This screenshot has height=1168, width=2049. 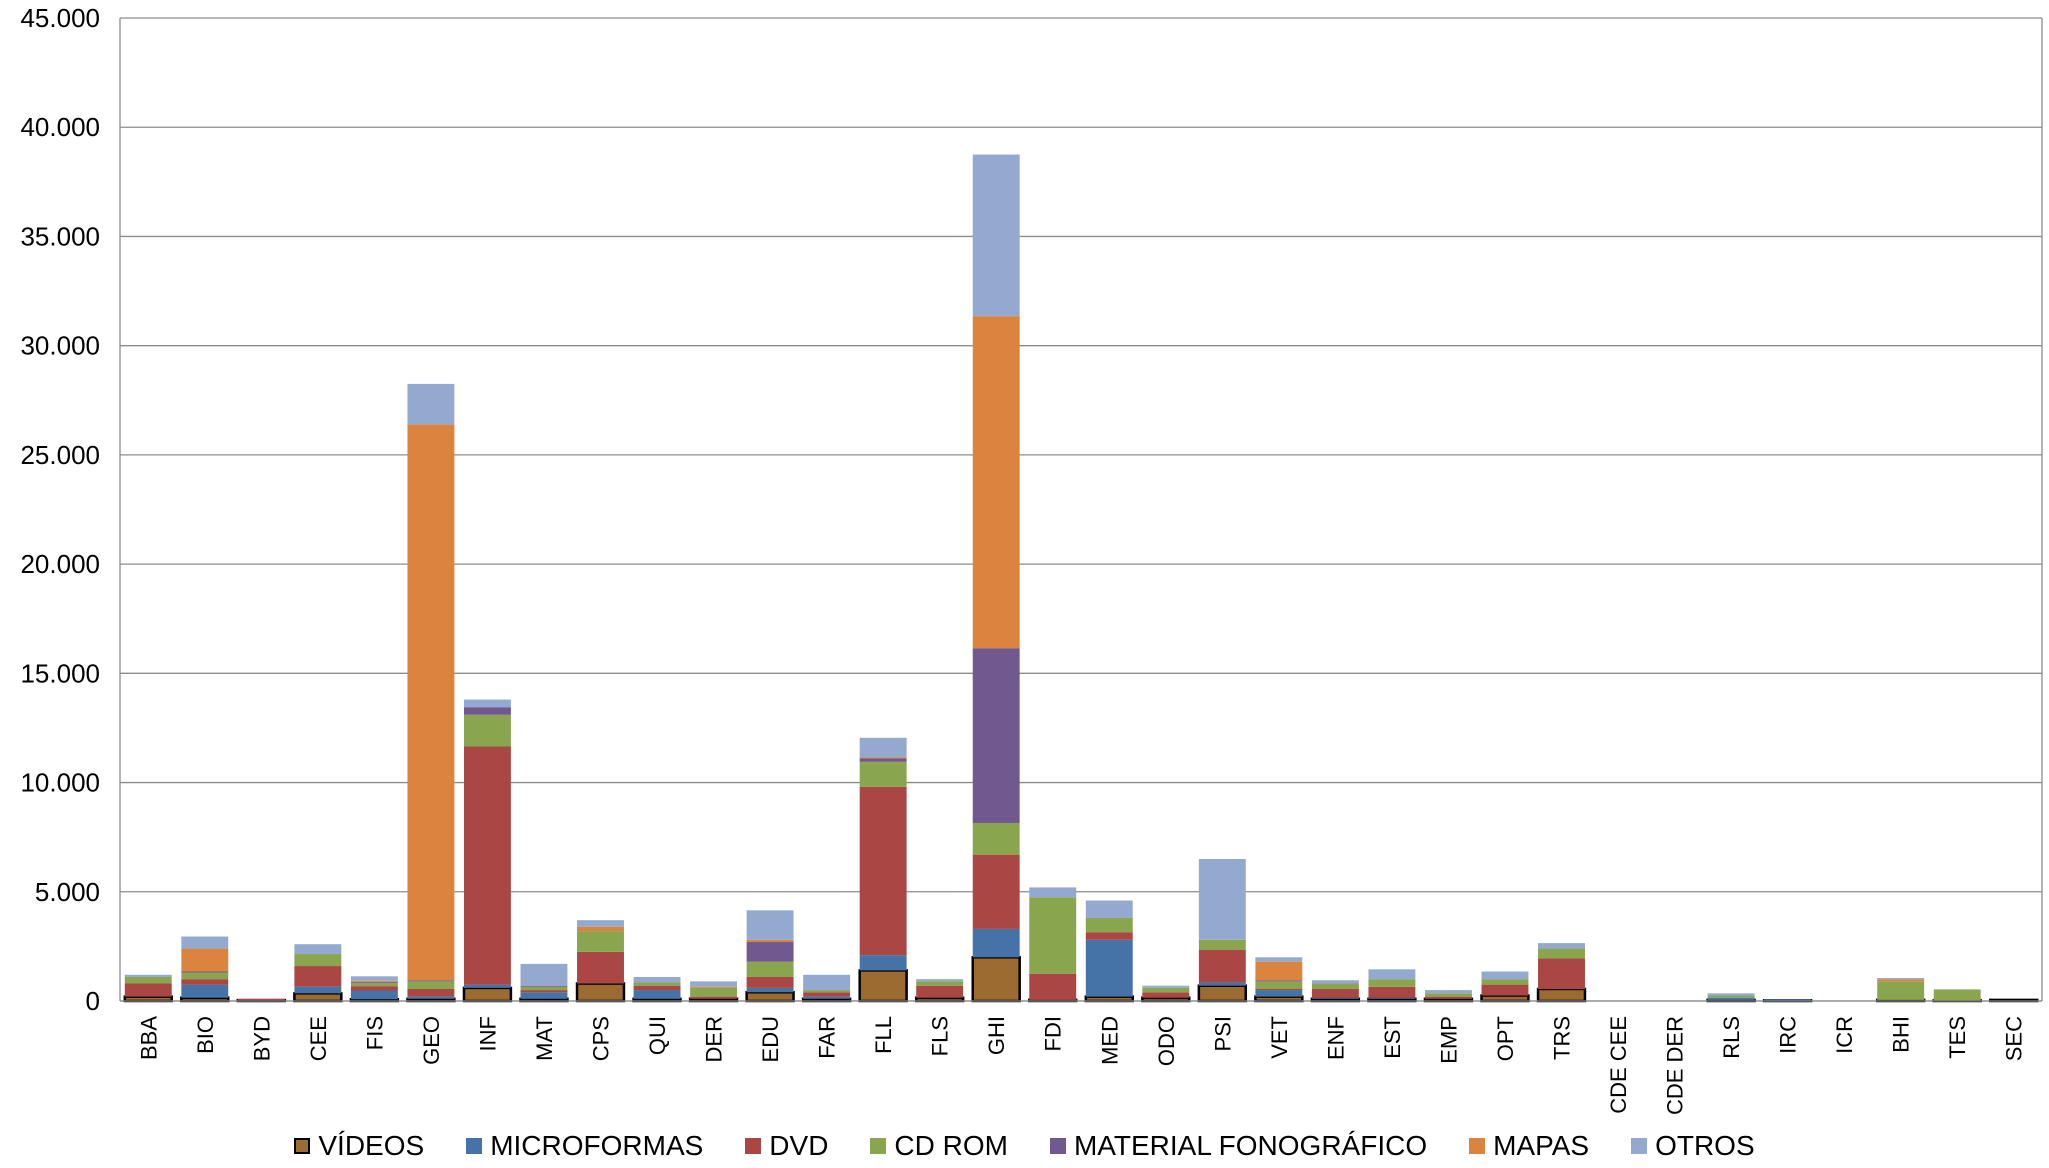 I want to click on x-tick-label: BHI, so click(x=1901, y=1034).